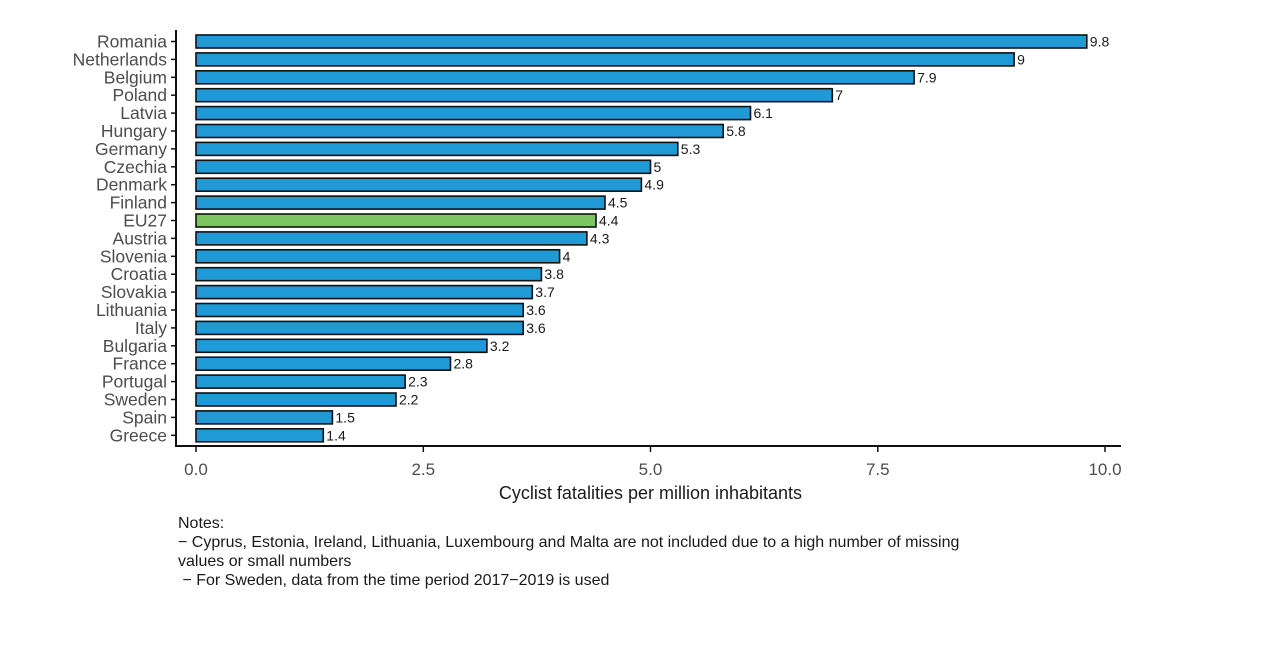 This screenshot has width=1280, height=653. Describe the element at coordinates (135, 77) in the screenshot. I see `category-label-belgium: Belgium` at that location.